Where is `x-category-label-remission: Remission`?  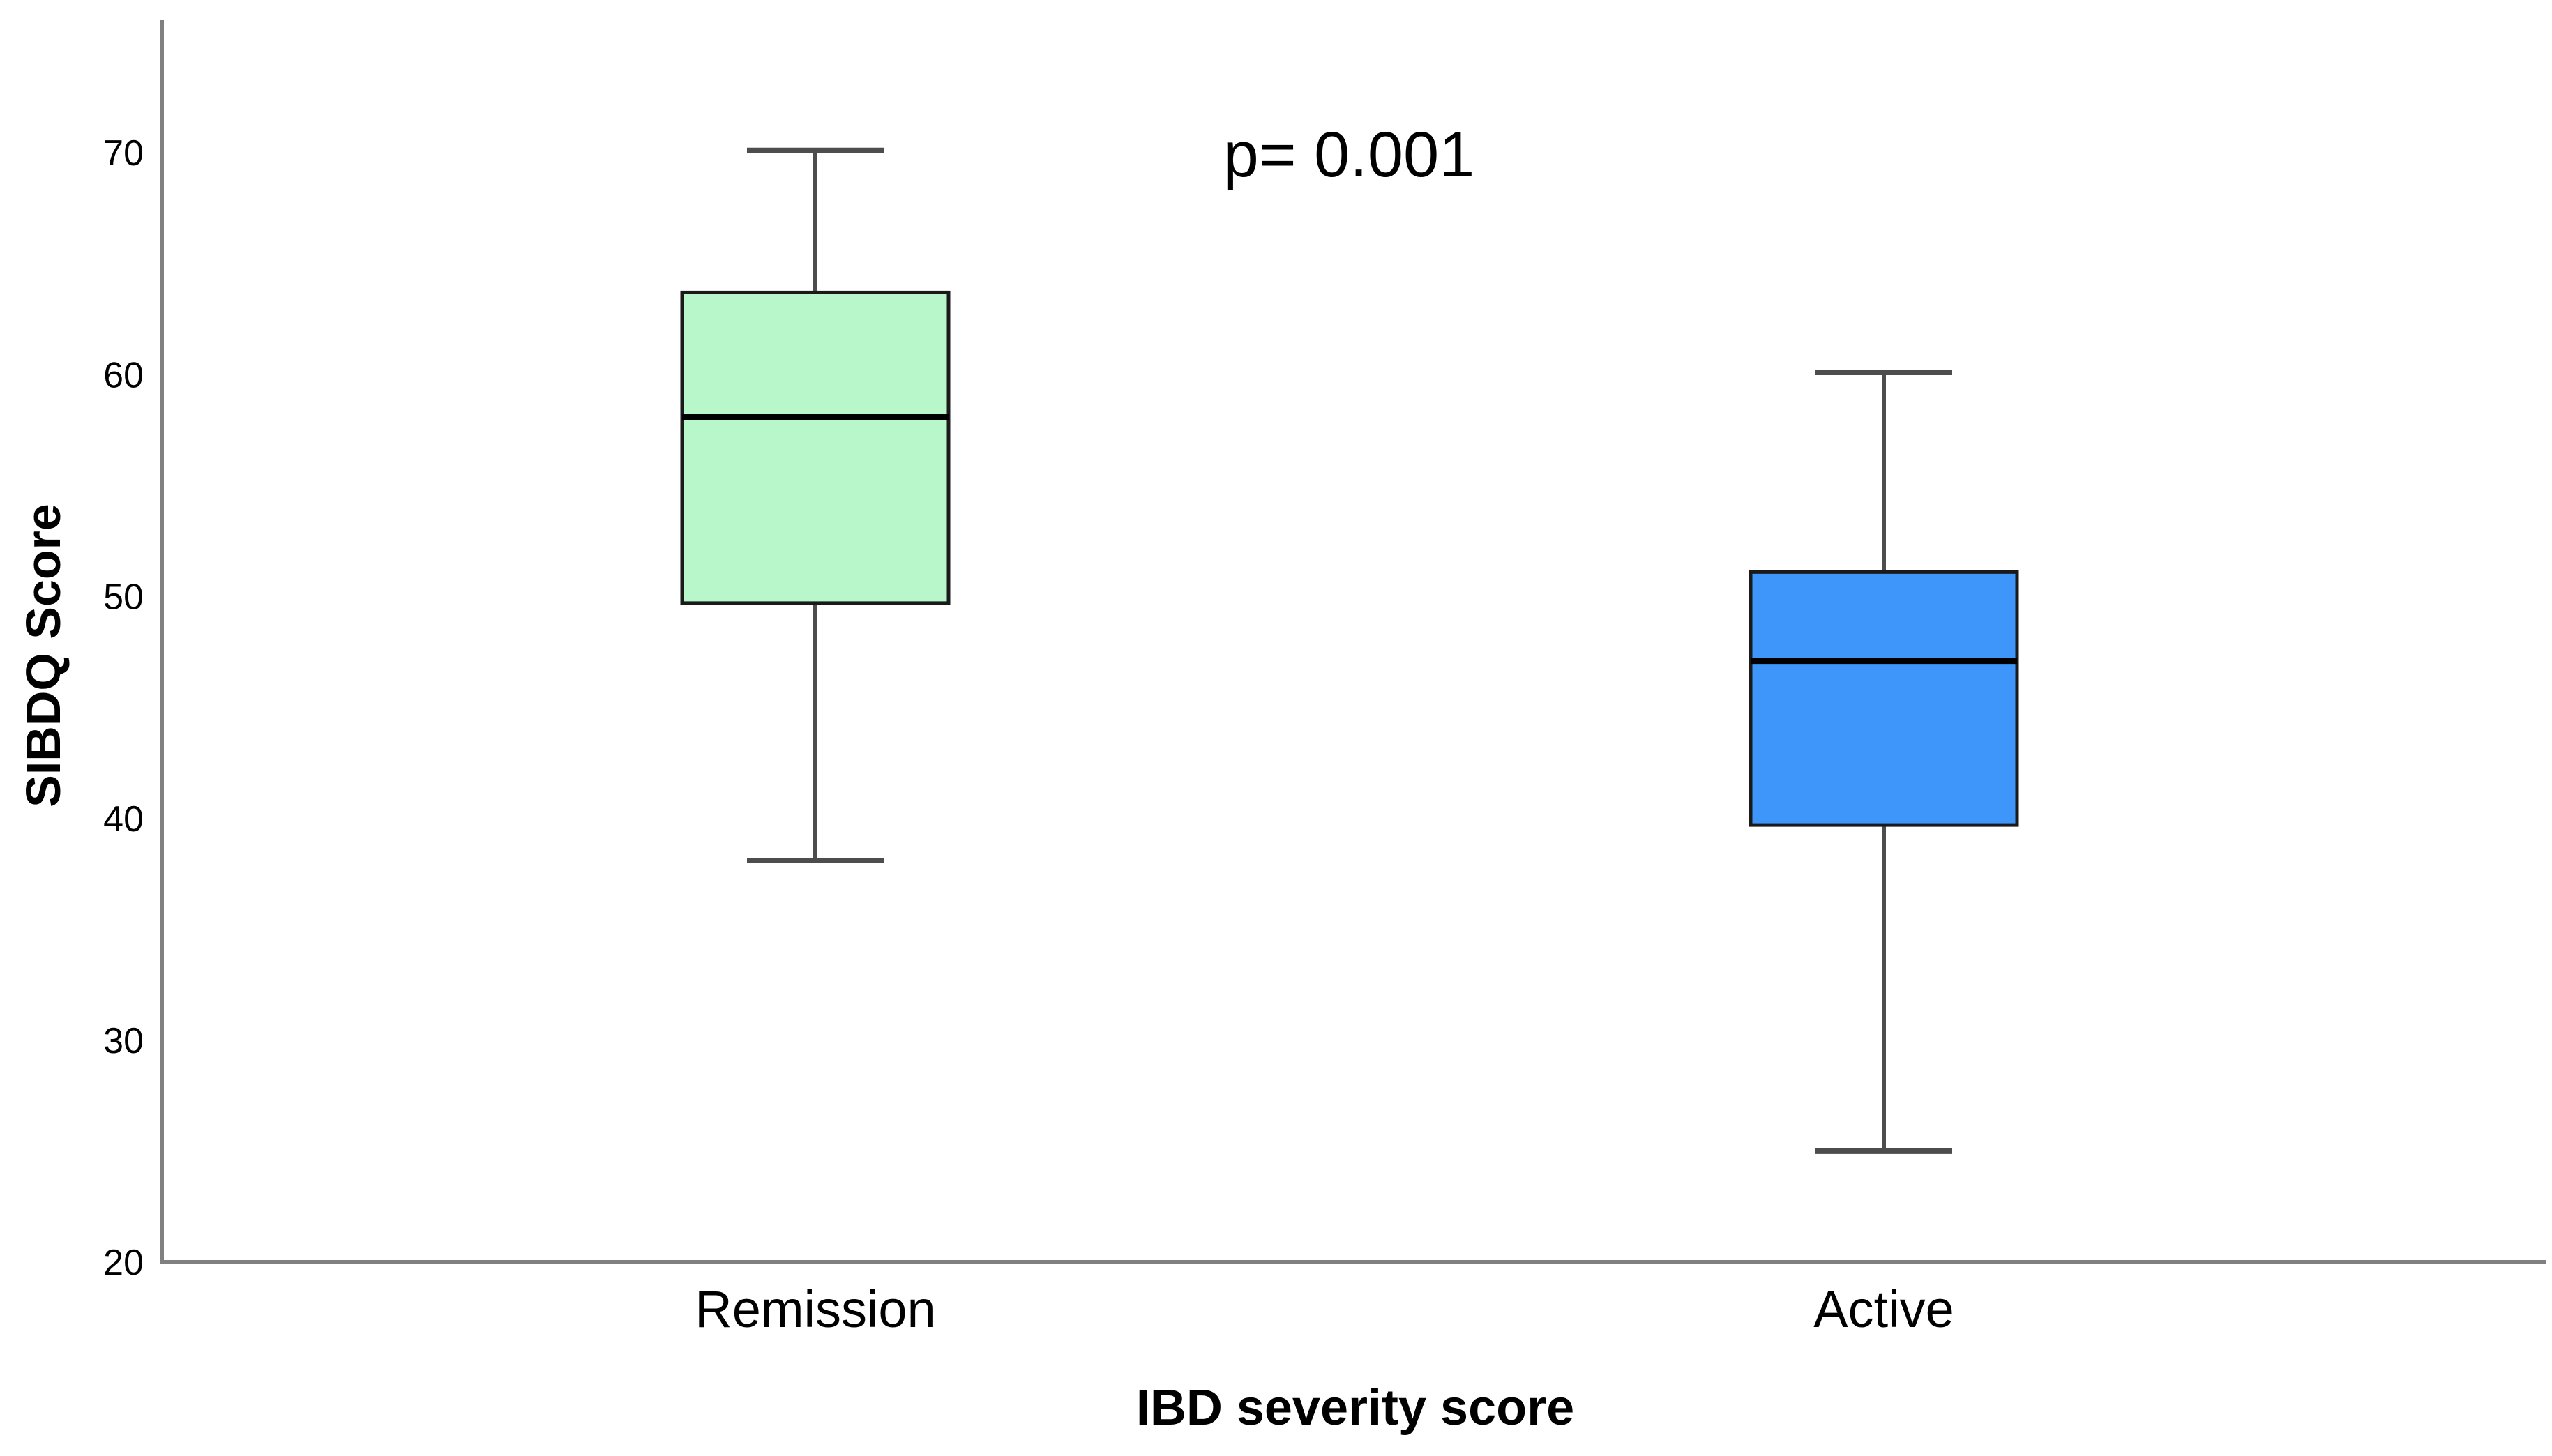 x-category-label-remission: Remission is located at coordinates (815, 1309).